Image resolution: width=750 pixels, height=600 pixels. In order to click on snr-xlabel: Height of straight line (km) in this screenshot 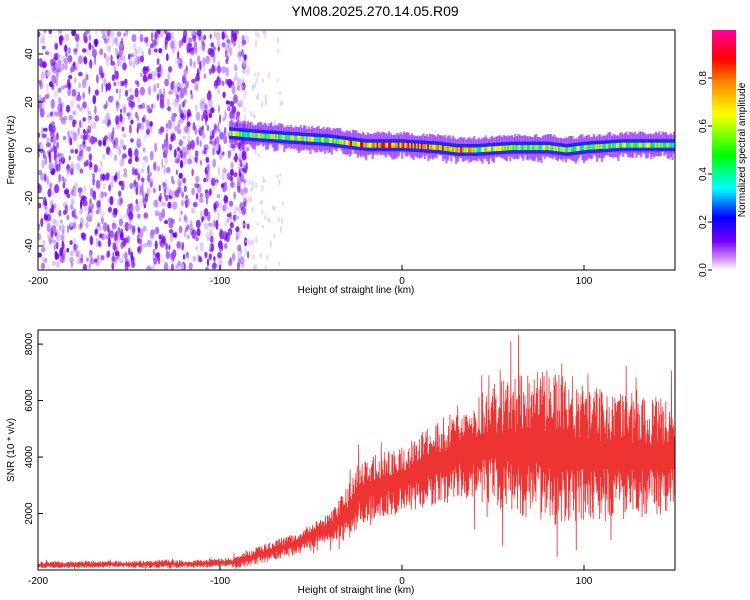, I will do `click(356, 590)`.